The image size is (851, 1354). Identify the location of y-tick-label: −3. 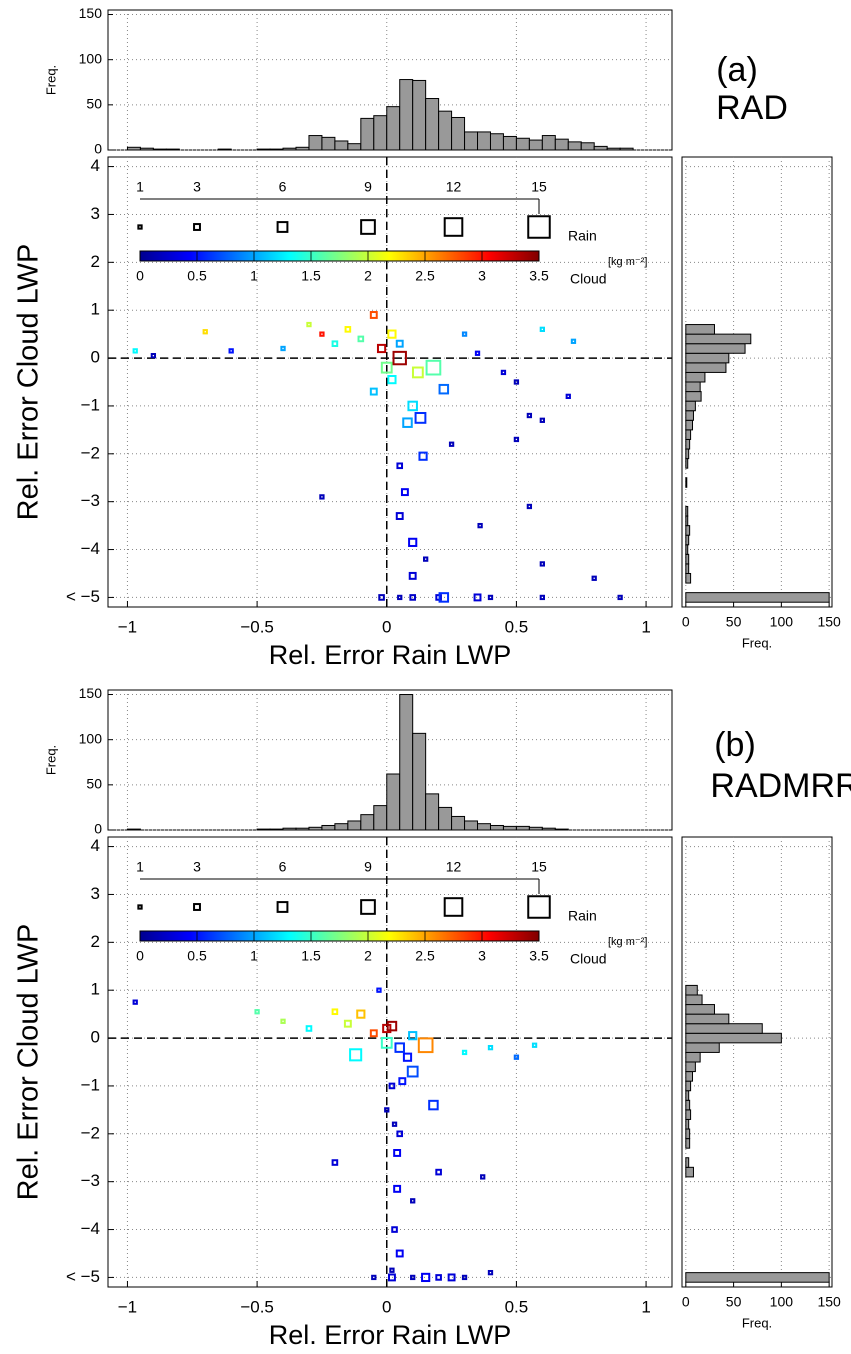
(90, 500).